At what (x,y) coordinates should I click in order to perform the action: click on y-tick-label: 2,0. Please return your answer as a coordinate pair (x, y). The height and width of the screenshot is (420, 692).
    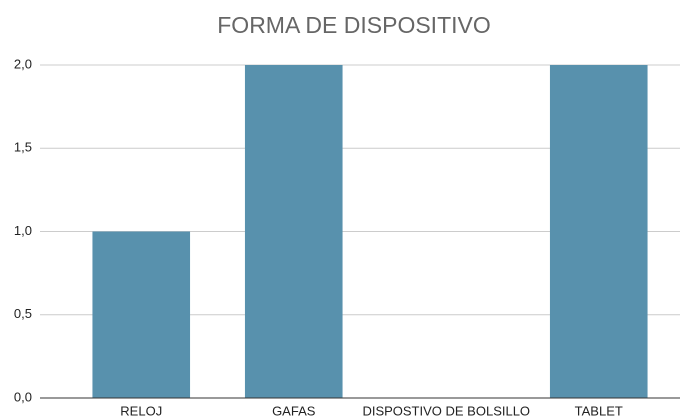
    Looking at the image, I should click on (23, 63).